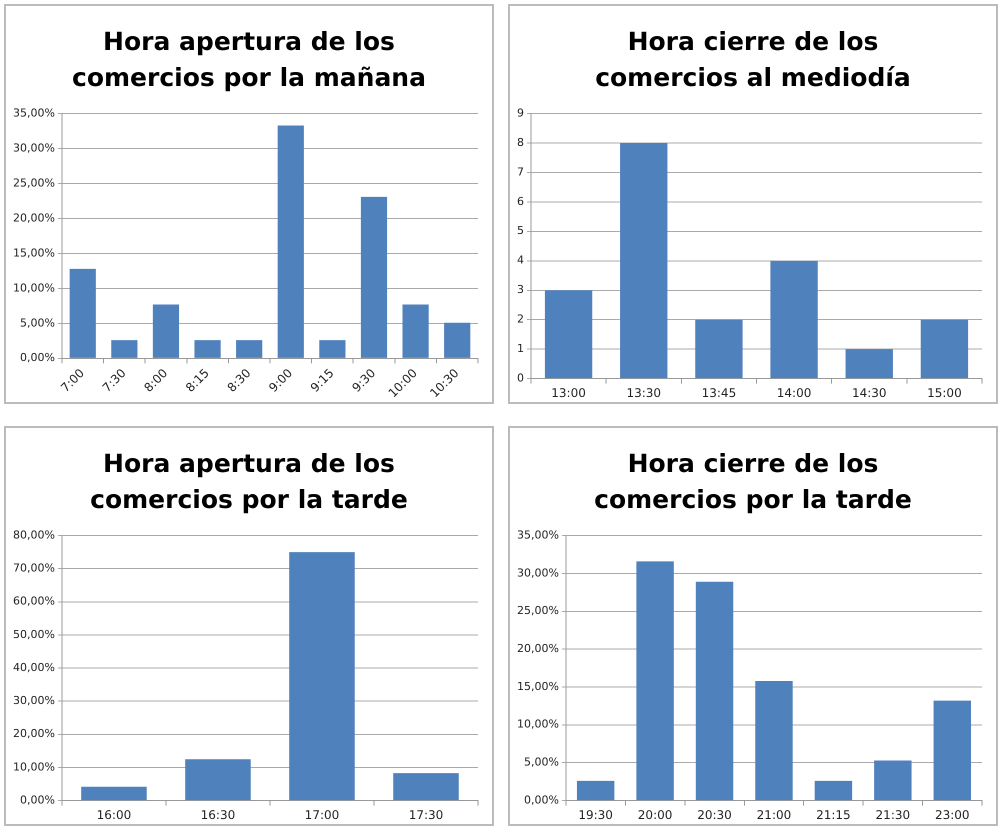  I want to click on x-tick-label: 21:30, so click(893, 815).